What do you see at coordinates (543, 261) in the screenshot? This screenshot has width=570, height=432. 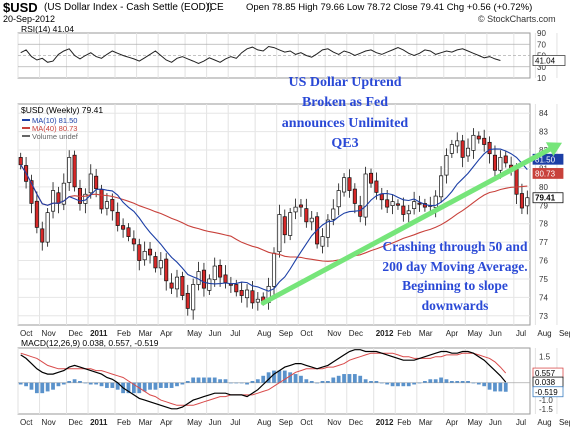 I see `price-tick-label: 76` at bounding box center [543, 261].